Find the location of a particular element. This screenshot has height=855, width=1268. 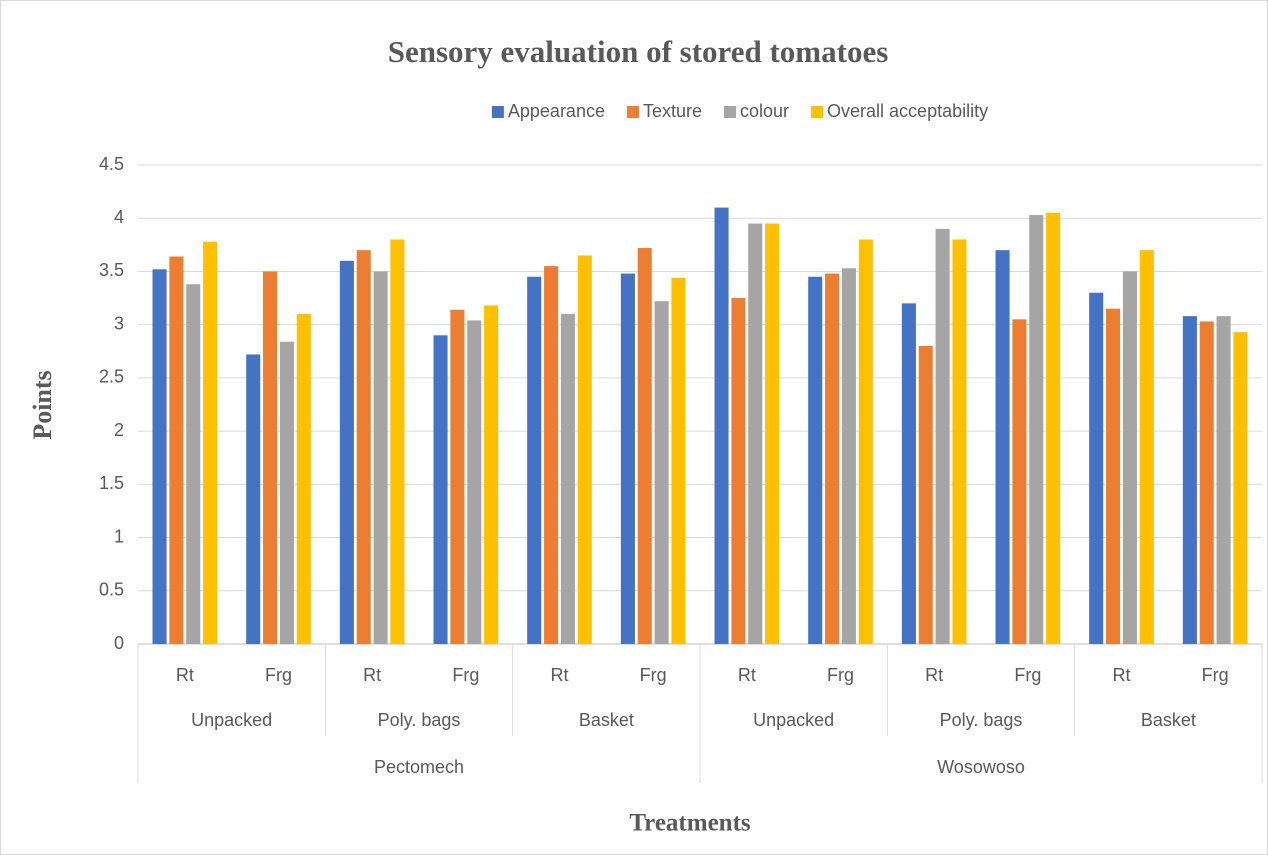

legend-label: colour is located at coordinates (764, 111).